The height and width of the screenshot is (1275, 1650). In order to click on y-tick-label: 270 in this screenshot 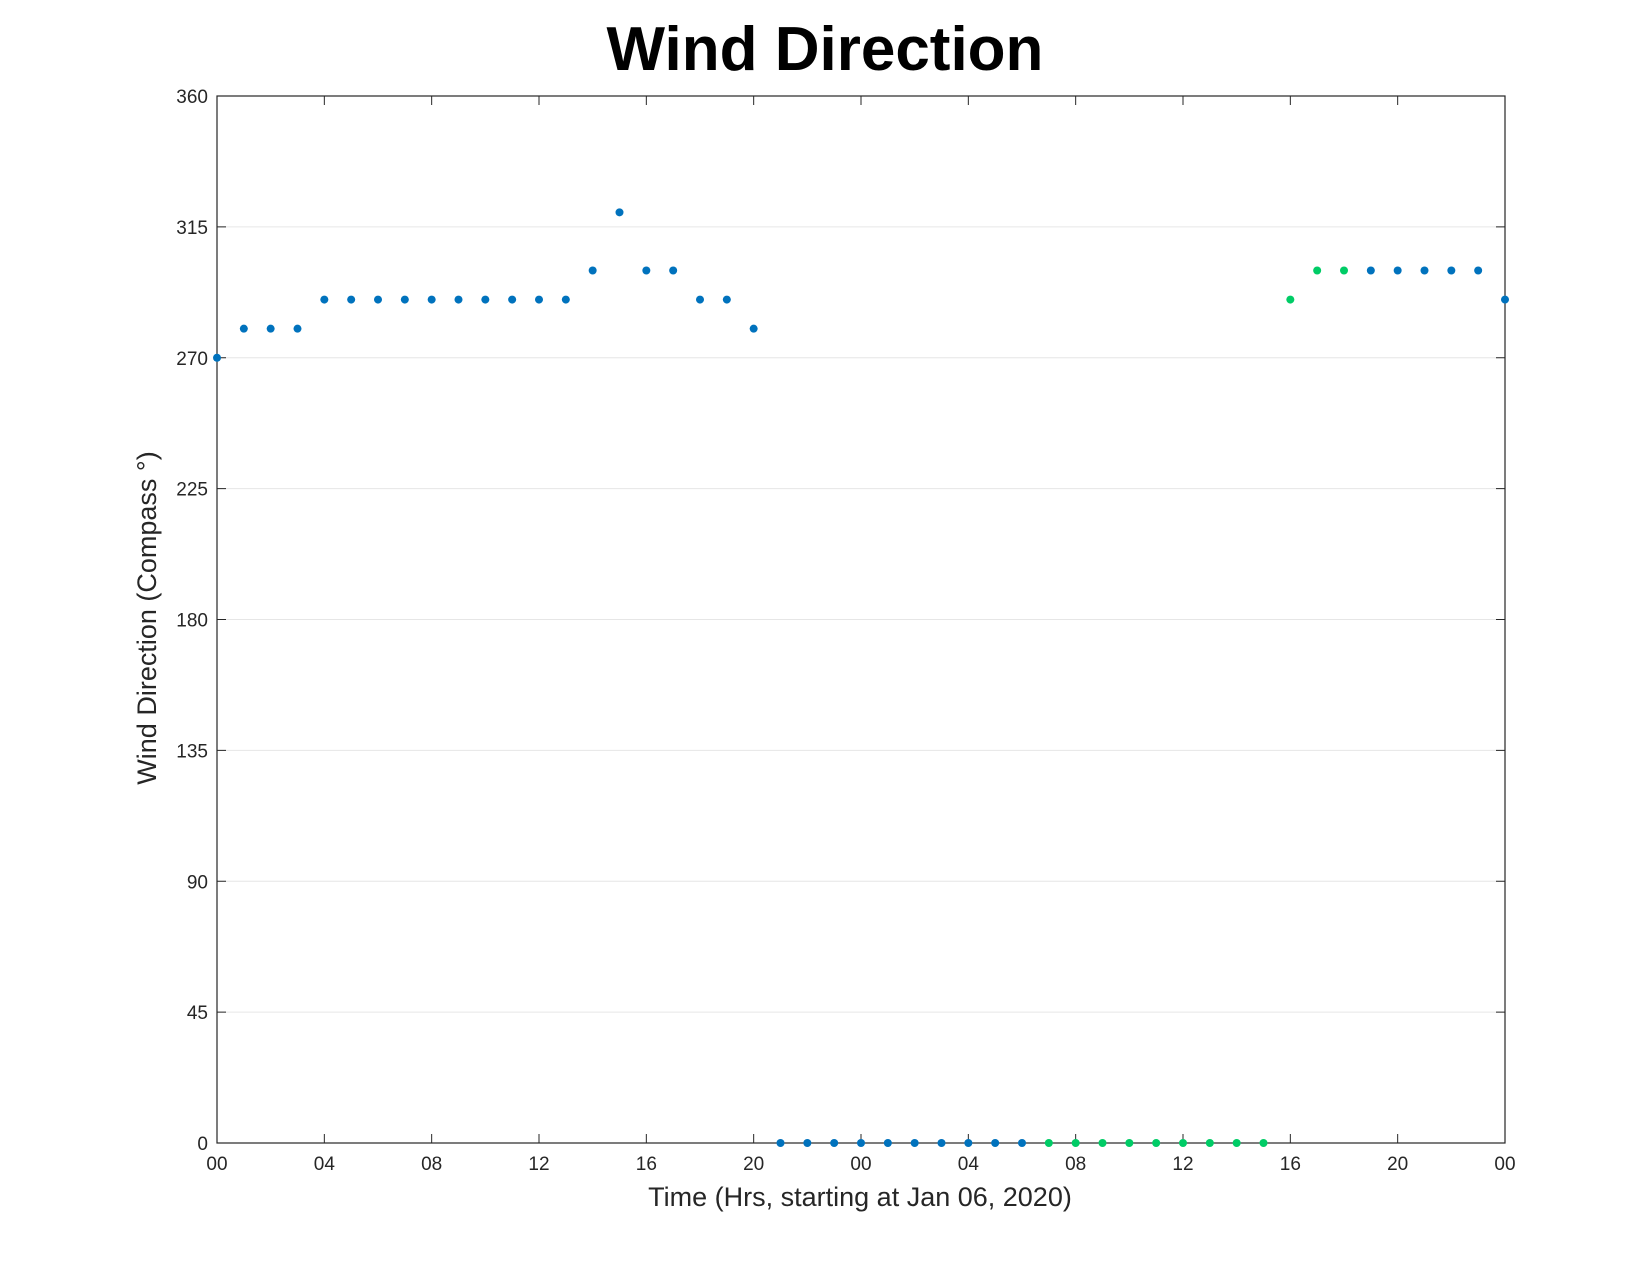, I will do `click(192, 359)`.